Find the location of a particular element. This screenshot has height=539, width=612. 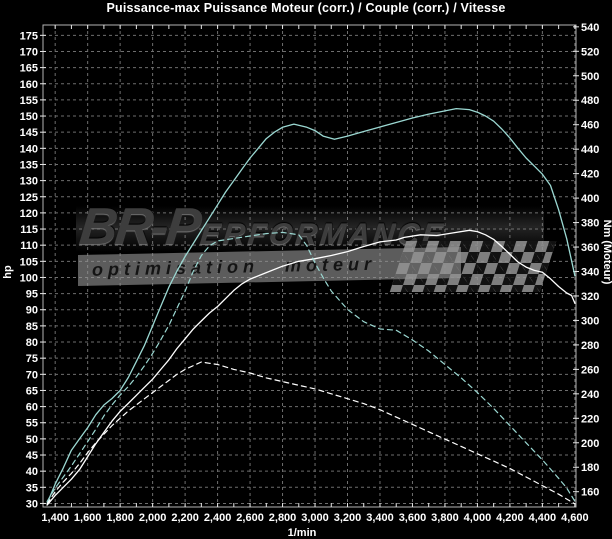

y-left-tick-label: 125 is located at coordinates (29, 198).